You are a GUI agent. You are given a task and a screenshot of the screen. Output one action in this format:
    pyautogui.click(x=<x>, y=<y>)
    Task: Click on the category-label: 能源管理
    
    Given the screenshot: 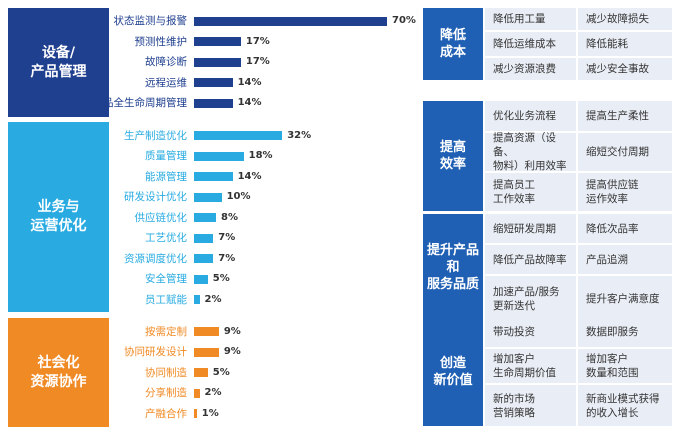 What is the action you would take?
    pyautogui.click(x=166, y=176)
    